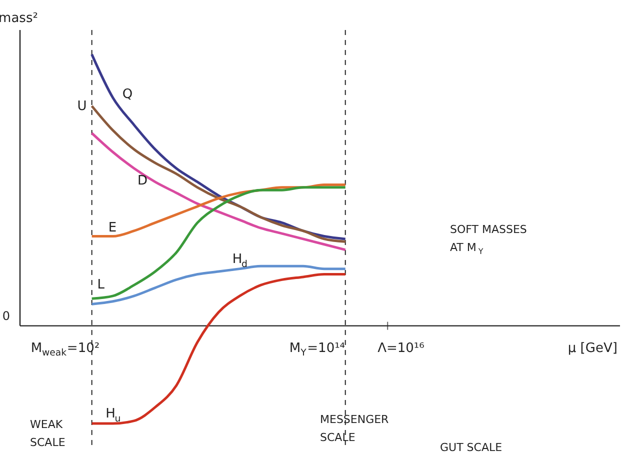 The height and width of the screenshot is (462, 644). I want to click on series-label: D, so click(143, 180).